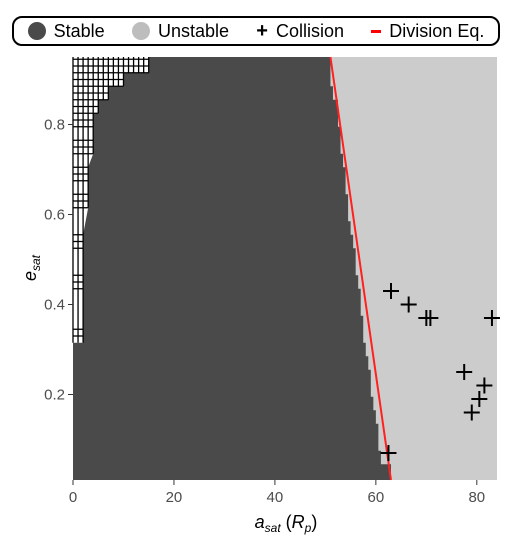 This screenshot has height=550, width=520. I want to click on x-tick-label: 20, so click(174, 497).